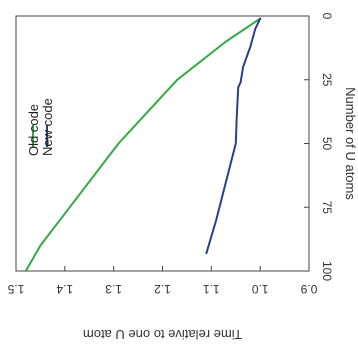 The image size is (358, 356). I want to click on x-tick-label: 75, so click(327, 208).